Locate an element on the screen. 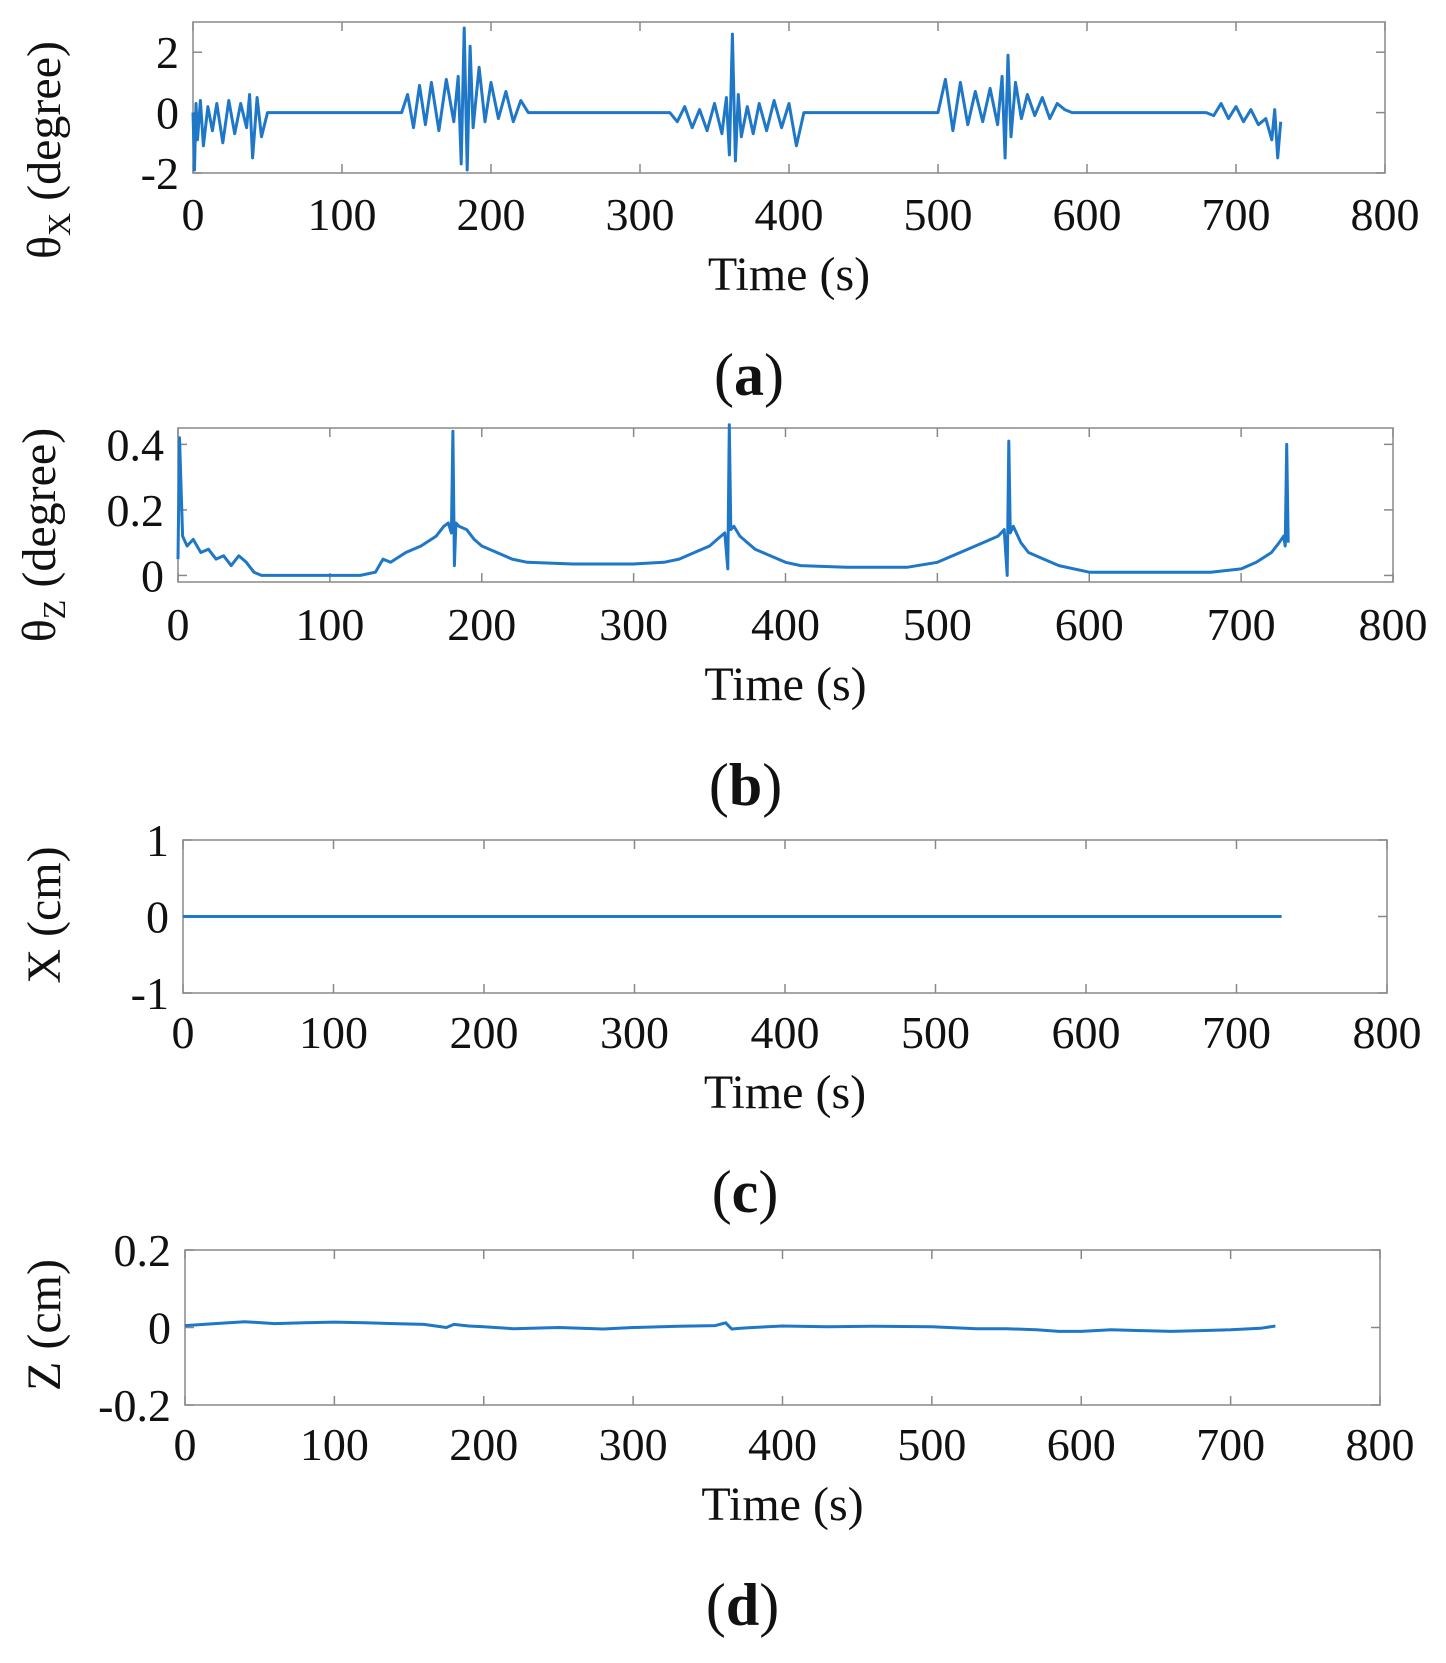  panel-caption-letter: b is located at coordinates (745, 785).